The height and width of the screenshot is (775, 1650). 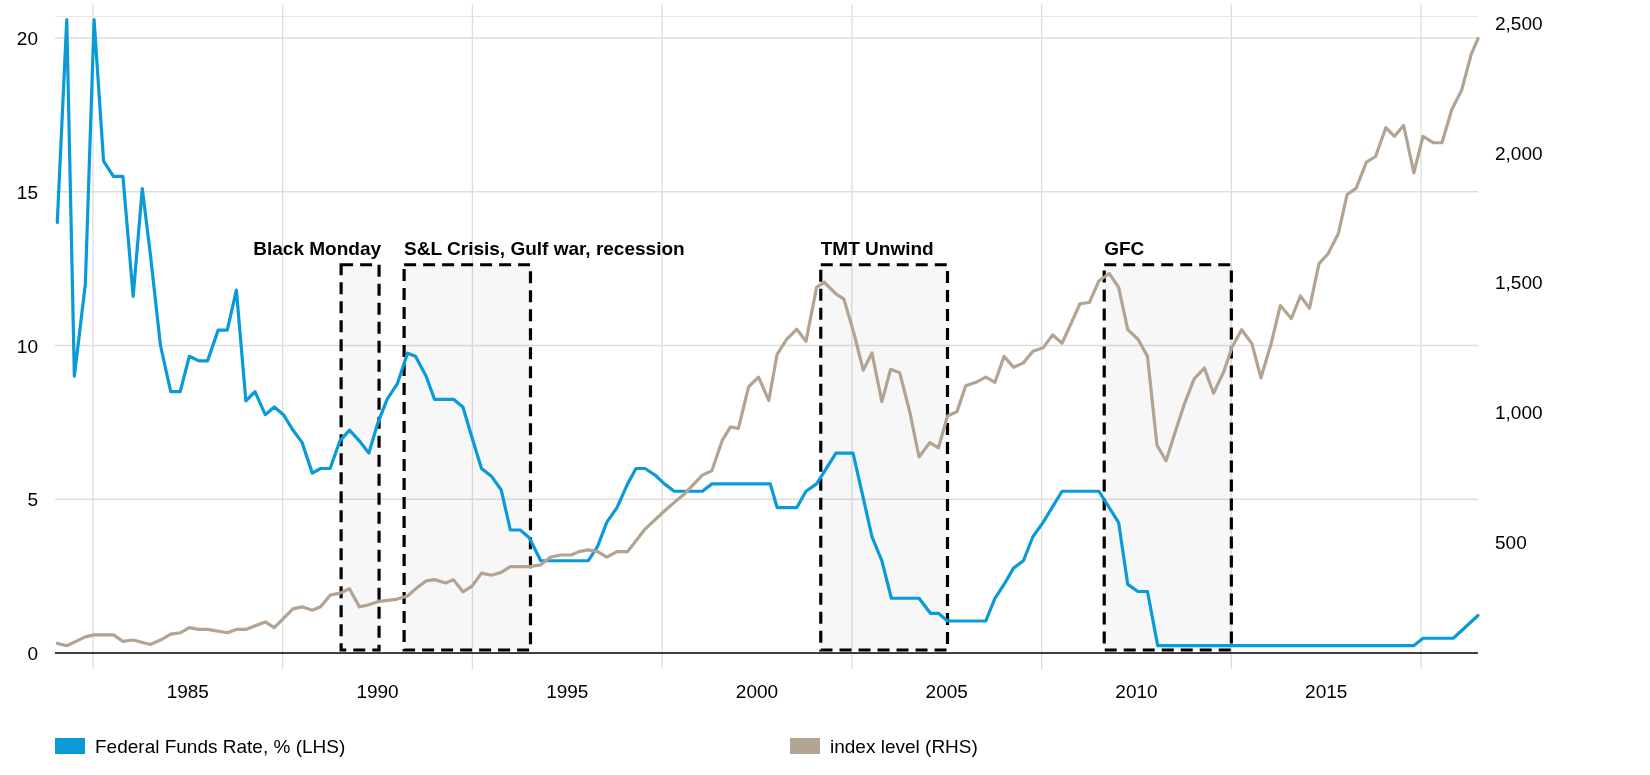 What do you see at coordinates (567, 691) in the screenshot?
I see `x-tick-label: 1995` at bounding box center [567, 691].